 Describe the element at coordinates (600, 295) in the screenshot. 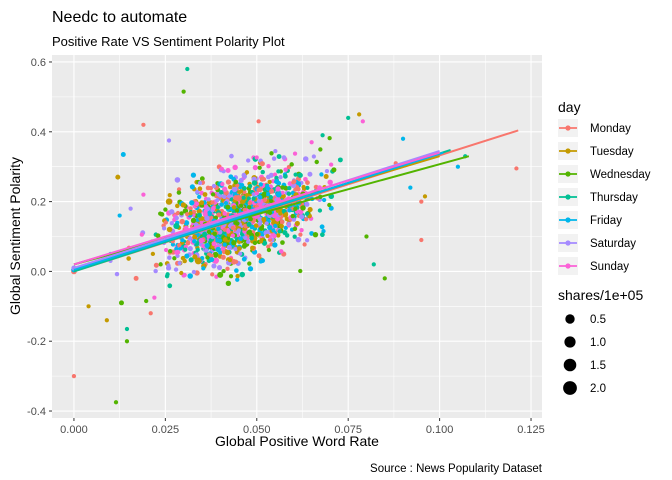

I see `size-legend-title: shares/1e+05` at that location.